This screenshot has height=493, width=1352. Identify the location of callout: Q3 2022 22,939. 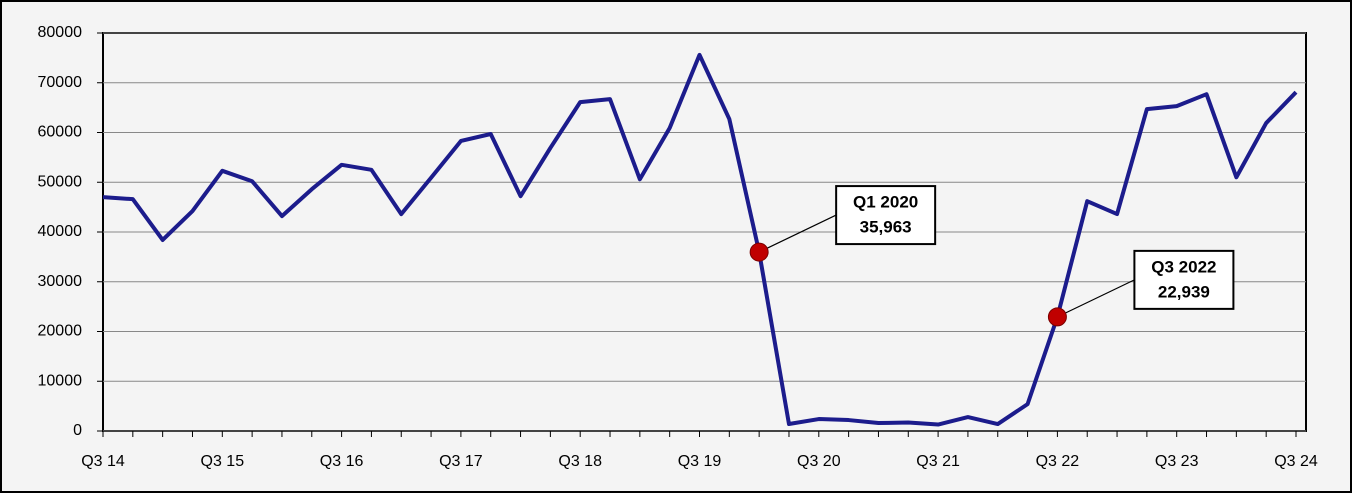
(1146, 283).